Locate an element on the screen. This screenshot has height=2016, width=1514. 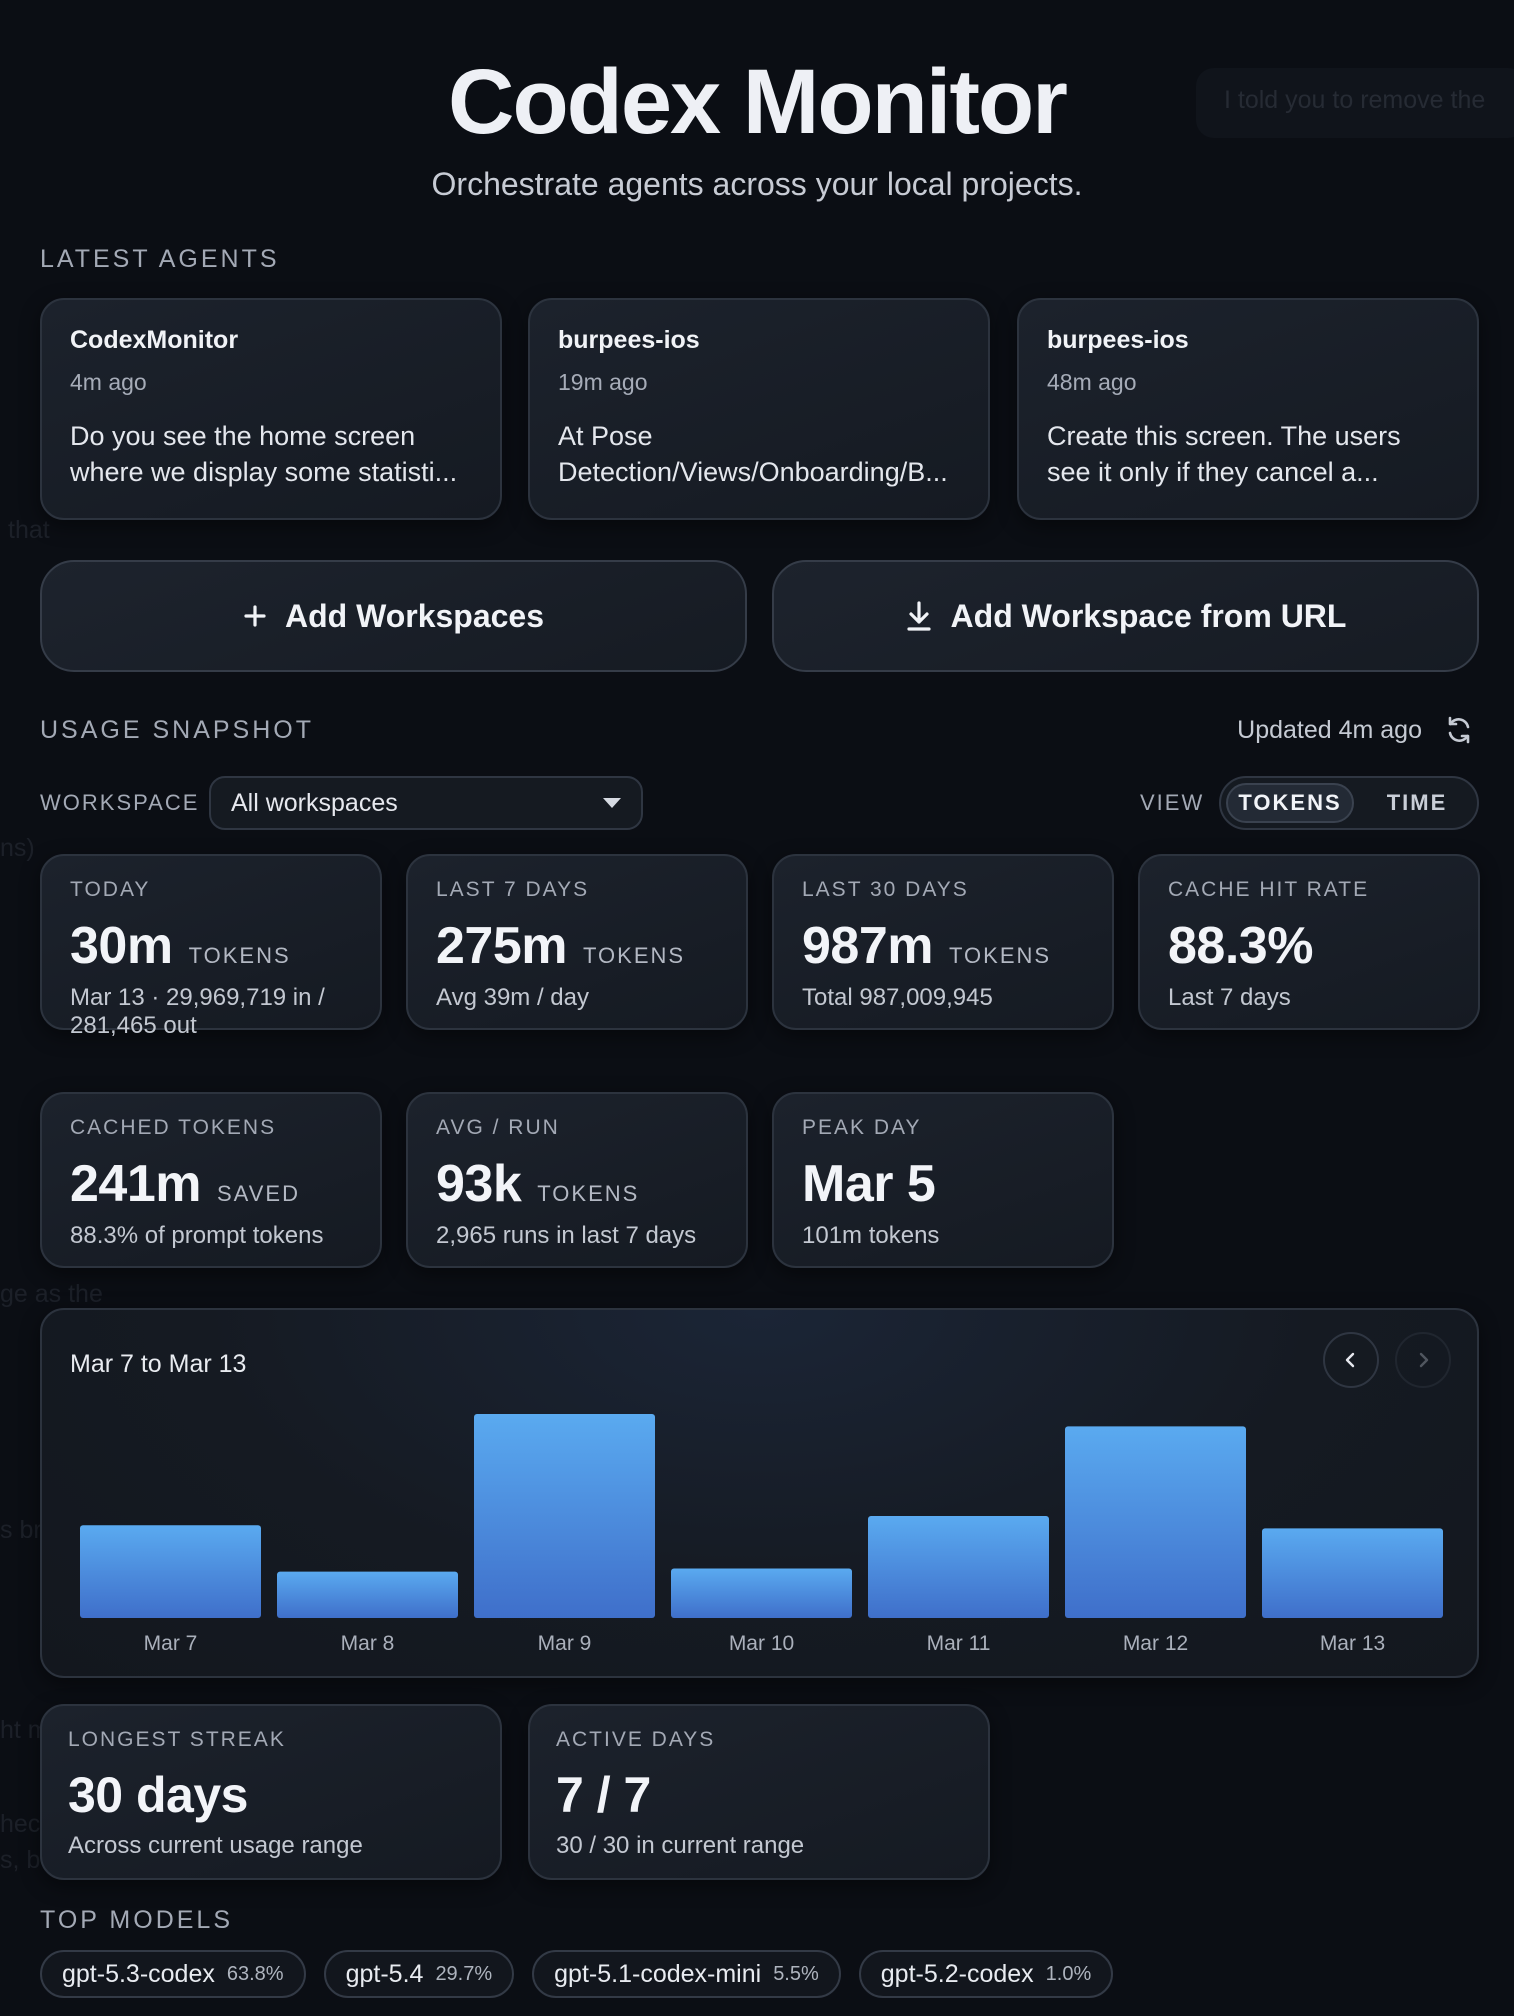
usage-bar-chart: Mar 7 Mar 8 Mar 9 Mar 10 Mar 11 Mar 12 Mar 13 is located at coordinates (761, 1534).